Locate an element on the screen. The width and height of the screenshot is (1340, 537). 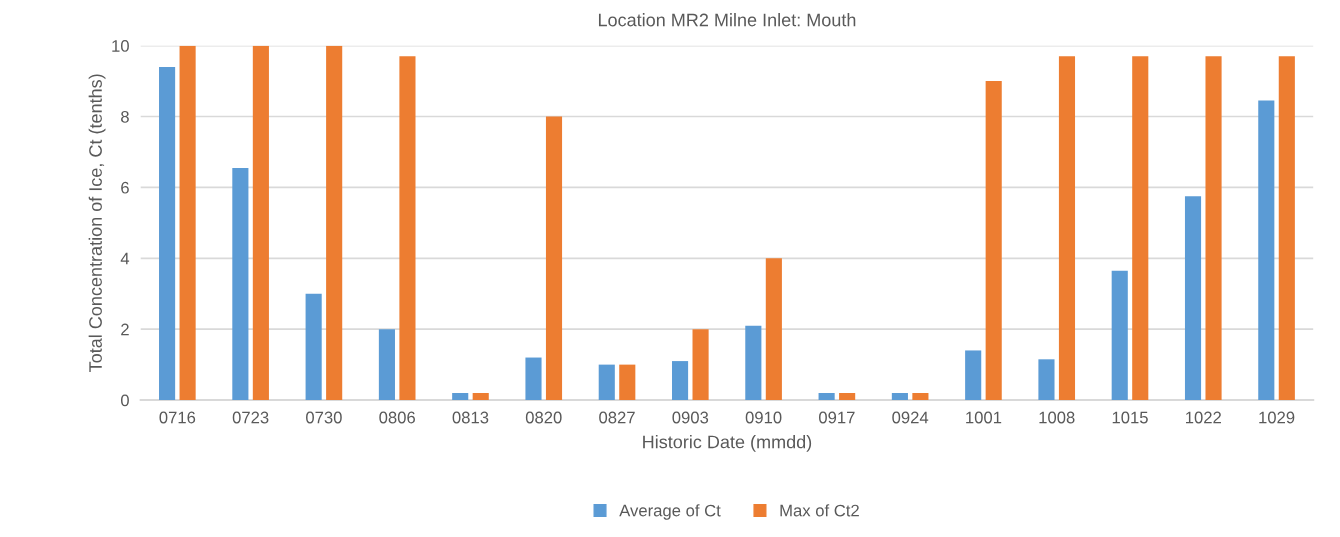
x-tick-label: 0924 is located at coordinates (910, 417).